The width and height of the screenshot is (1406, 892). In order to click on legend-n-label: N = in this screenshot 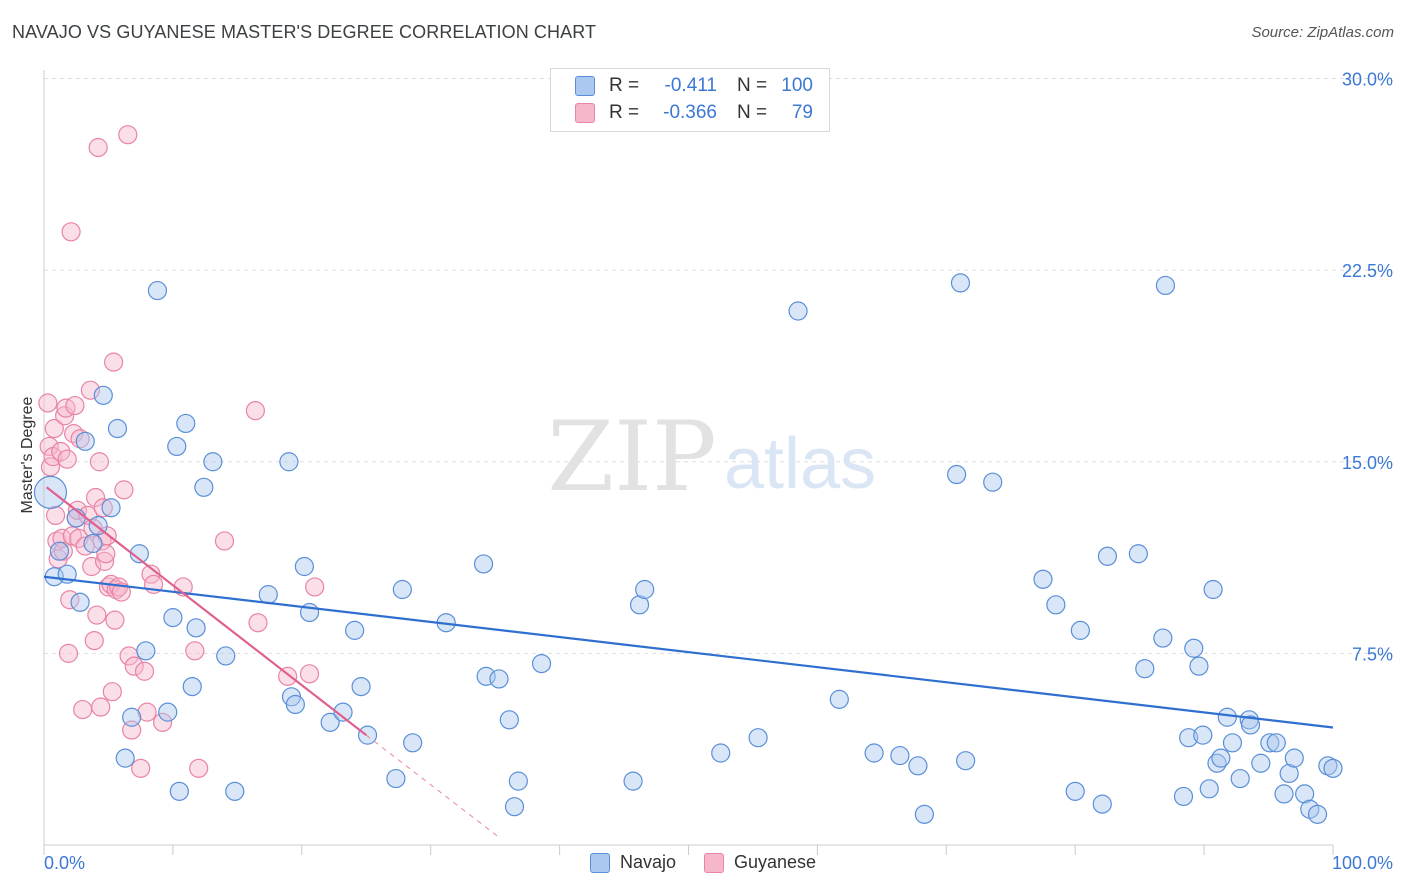, I will do `click(752, 85)`.